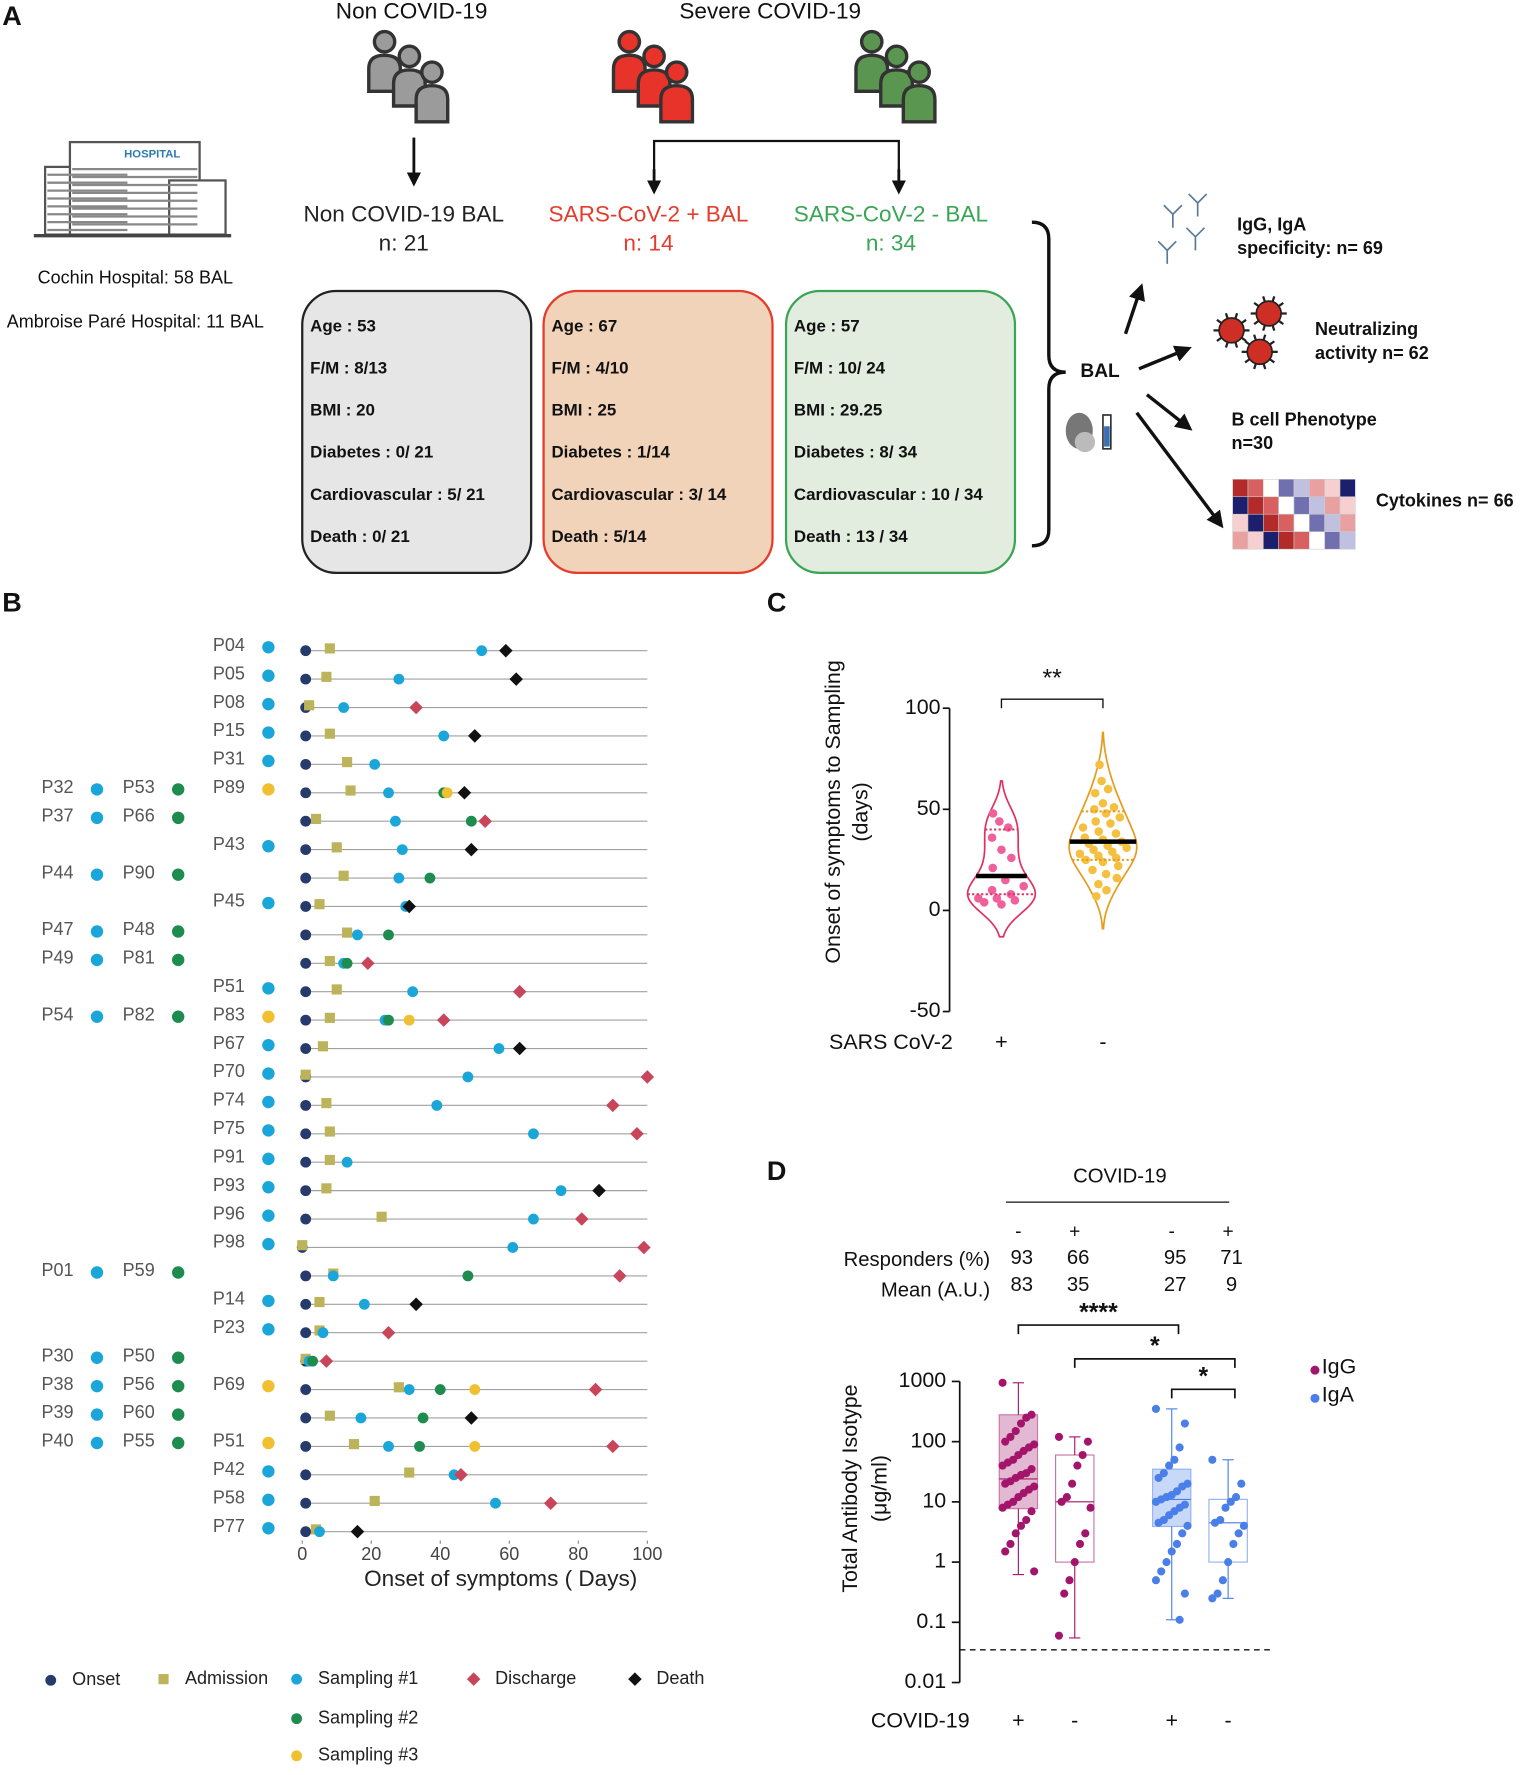 The height and width of the screenshot is (1775, 1536). I want to click on y-tick-label: 1000, so click(923, 1380).